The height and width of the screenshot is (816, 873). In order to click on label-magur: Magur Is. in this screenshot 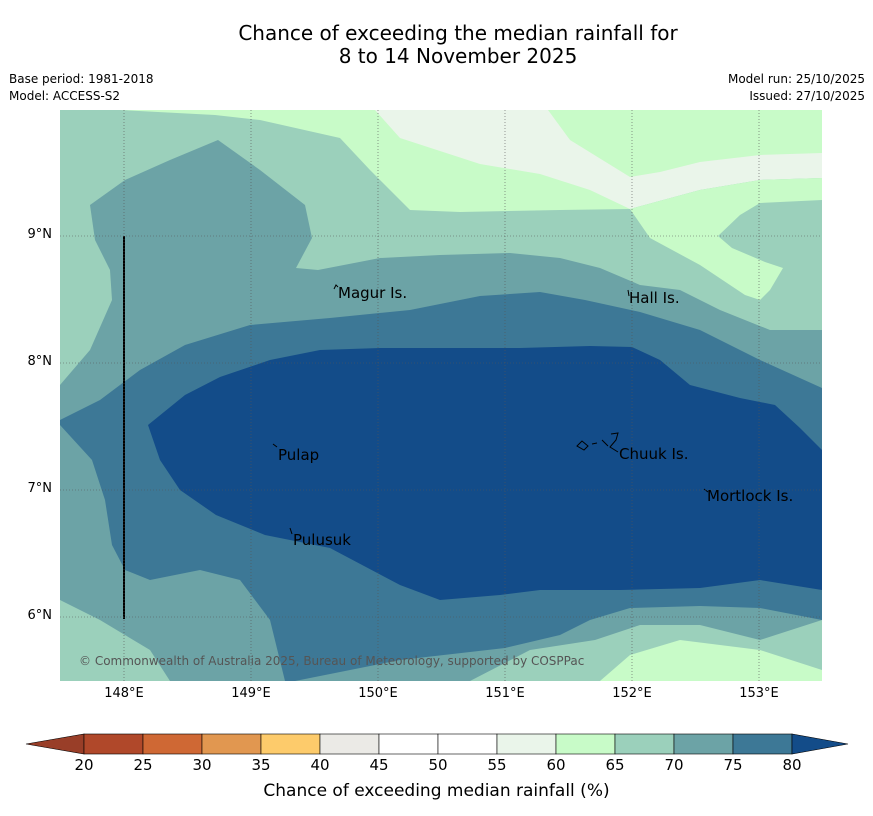, I will do `click(372, 293)`.